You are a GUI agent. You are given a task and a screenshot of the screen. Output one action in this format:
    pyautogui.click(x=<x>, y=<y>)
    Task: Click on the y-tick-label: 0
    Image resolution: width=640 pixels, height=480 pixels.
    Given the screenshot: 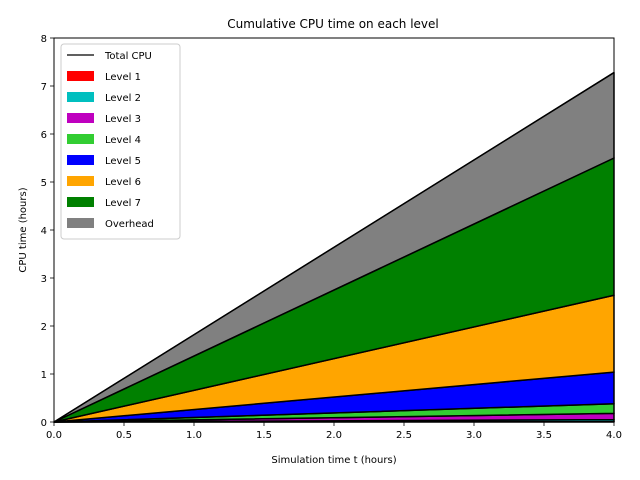 What is the action you would take?
    pyautogui.click(x=44, y=423)
    